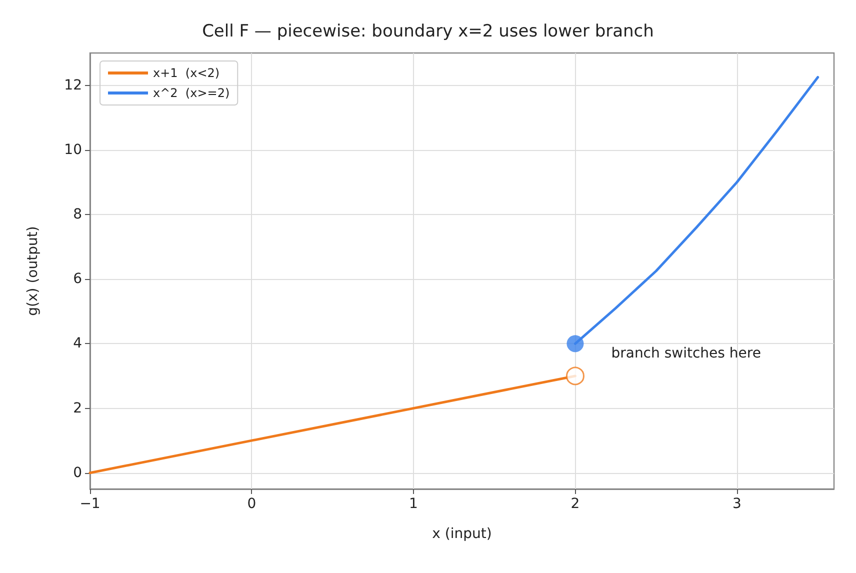 The width and height of the screenshot is (856, 573). What do you see at coordinates (413, 504) in the screenshot?
I see `x-tick-label: 1` at bounding box center [413, 504].